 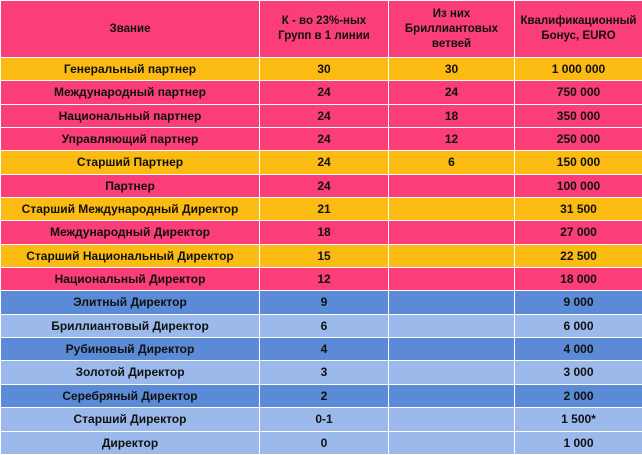 What do you see at coordinates (578, 209) in the screenshot?
I see `bonus-cell: 31 500` at bounding box center [578, 209].